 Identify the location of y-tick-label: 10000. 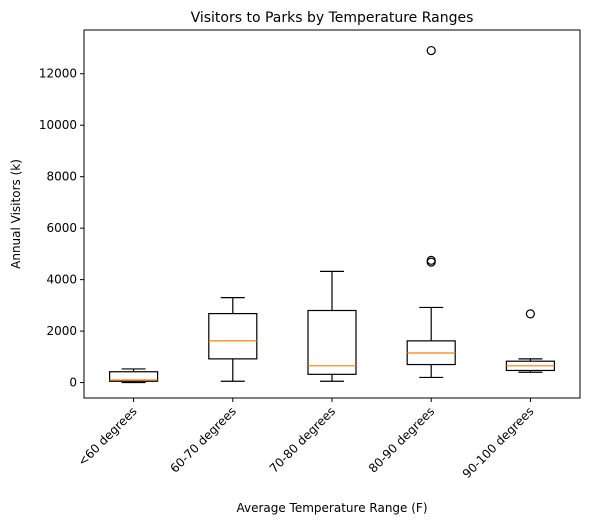
(58, 125).